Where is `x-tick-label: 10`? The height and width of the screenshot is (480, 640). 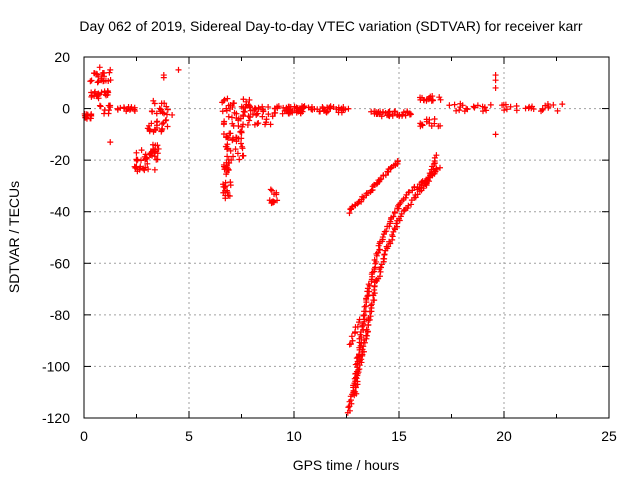 x-tick-label: 10 is located at coordinates (294, 436).